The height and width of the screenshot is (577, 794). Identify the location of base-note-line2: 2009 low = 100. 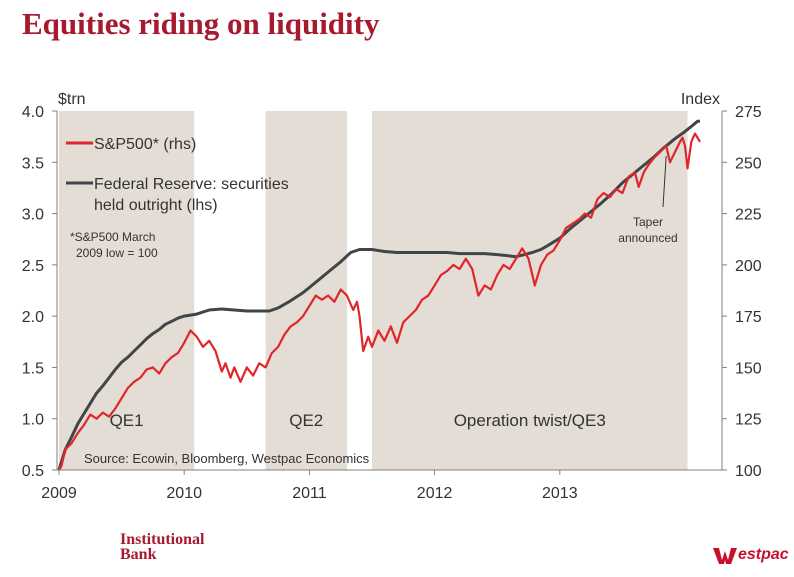
(117, 253).